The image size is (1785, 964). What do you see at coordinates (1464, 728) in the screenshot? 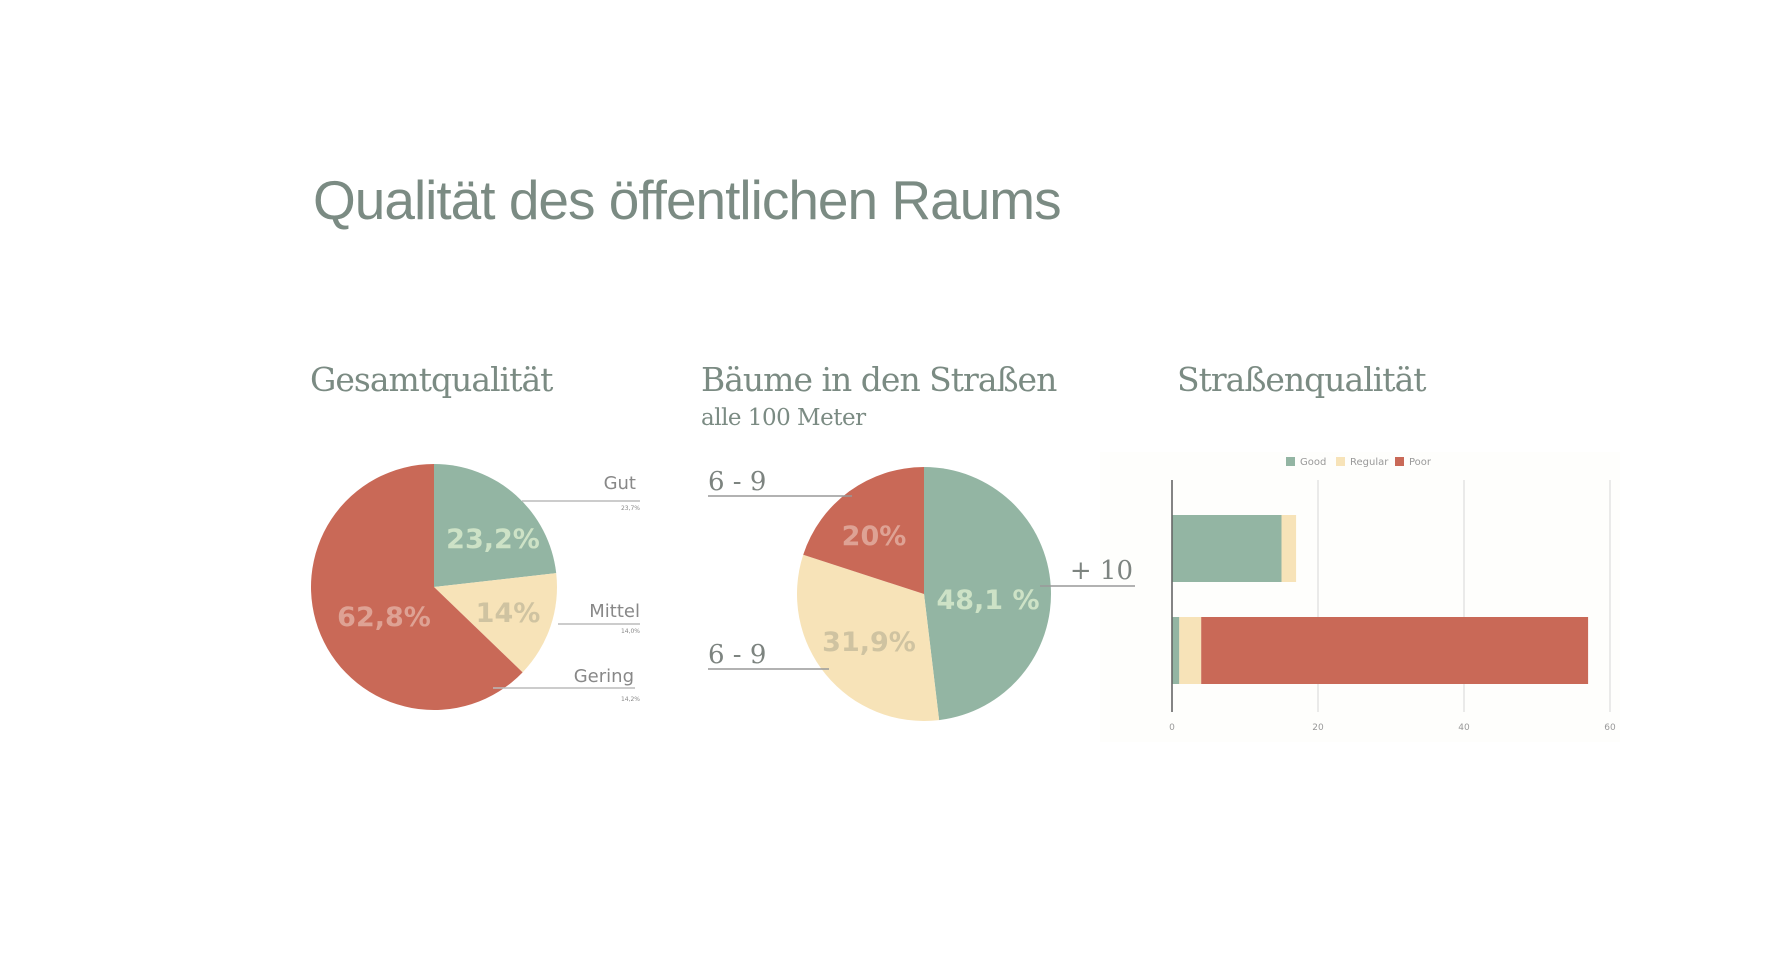
I see `x-tick-label: 40` at bounding box center [1464, 728].